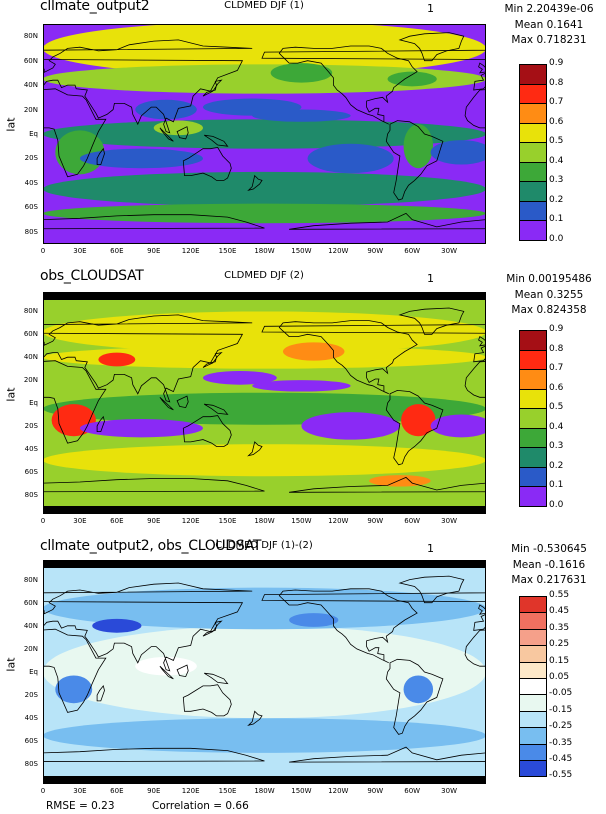 Image resolution: width=606 pixels, height=814 pixels. I want to click on plot-title: CLDMED DJF (1), so click(264, 5).